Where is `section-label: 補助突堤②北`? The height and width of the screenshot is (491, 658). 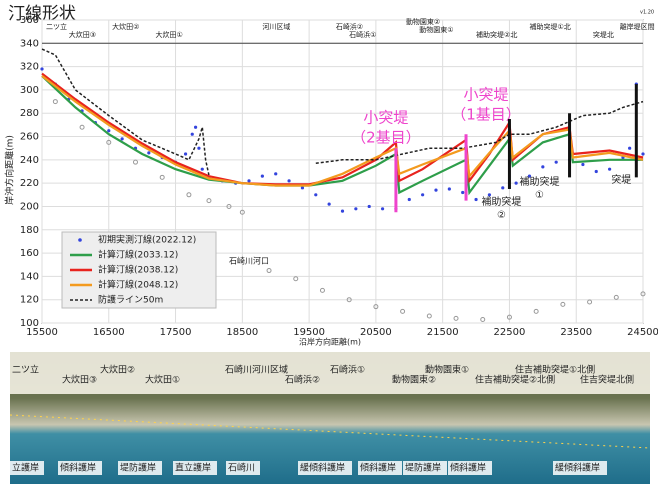
section-label: 補助突堤②北 is located at coordinates (496, 34).